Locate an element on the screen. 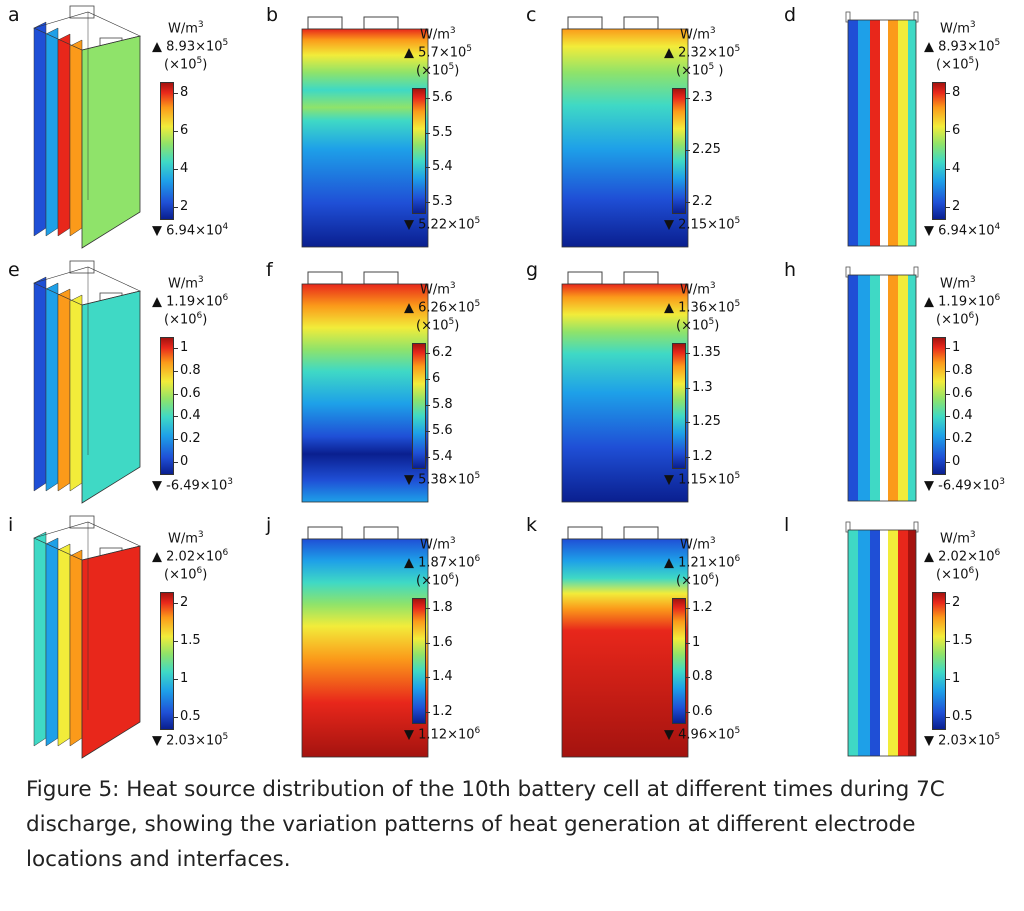 The height and width of the screenshot is (911, 1024). heatmap-side-view is located at coordinates (882, 643).